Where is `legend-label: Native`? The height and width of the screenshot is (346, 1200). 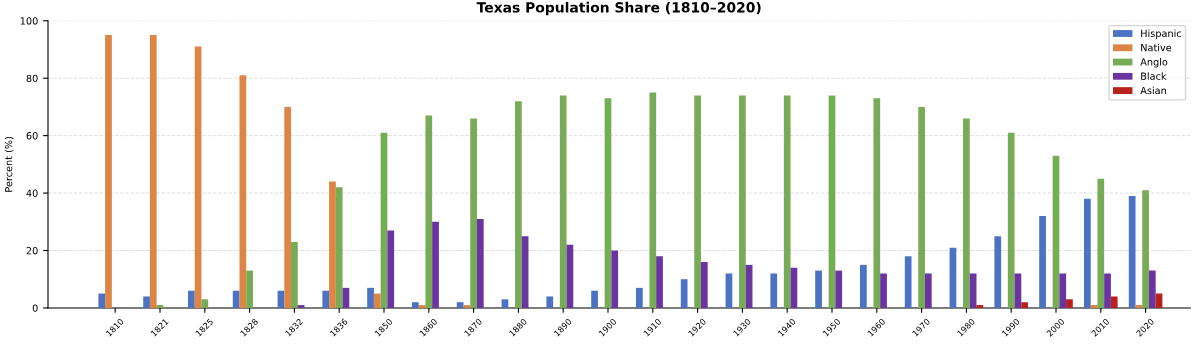
legend-label: Native is located at coordinates (1156, 47).